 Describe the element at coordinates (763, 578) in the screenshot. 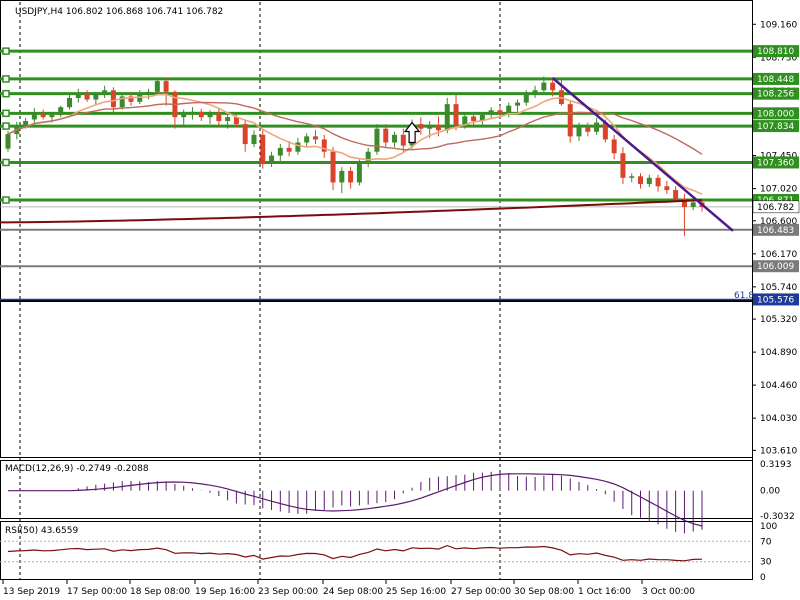

I see `rsi-tick-label: 0` at that location.